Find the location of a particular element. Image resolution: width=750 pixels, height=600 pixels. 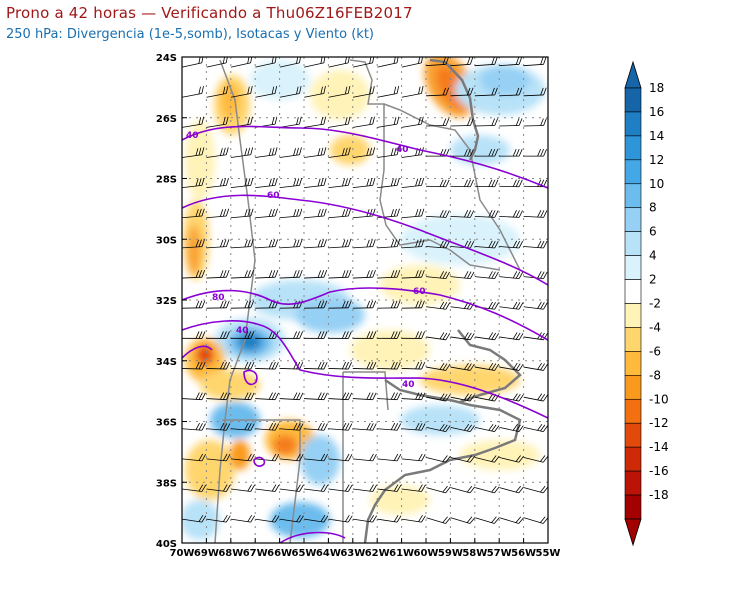

colorbar-label: -8 is located at coordinates (655, 375).